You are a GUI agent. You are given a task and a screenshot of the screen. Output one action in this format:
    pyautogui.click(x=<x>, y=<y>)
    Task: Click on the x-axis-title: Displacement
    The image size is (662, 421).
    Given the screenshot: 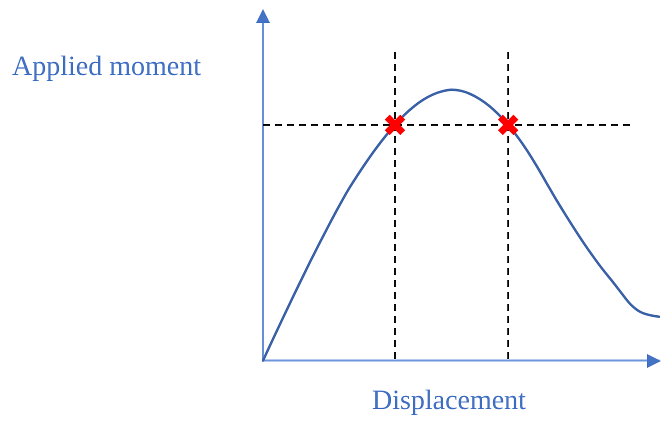 What is the action you would take?
    pyautogui.click(x=449, y=400)
    